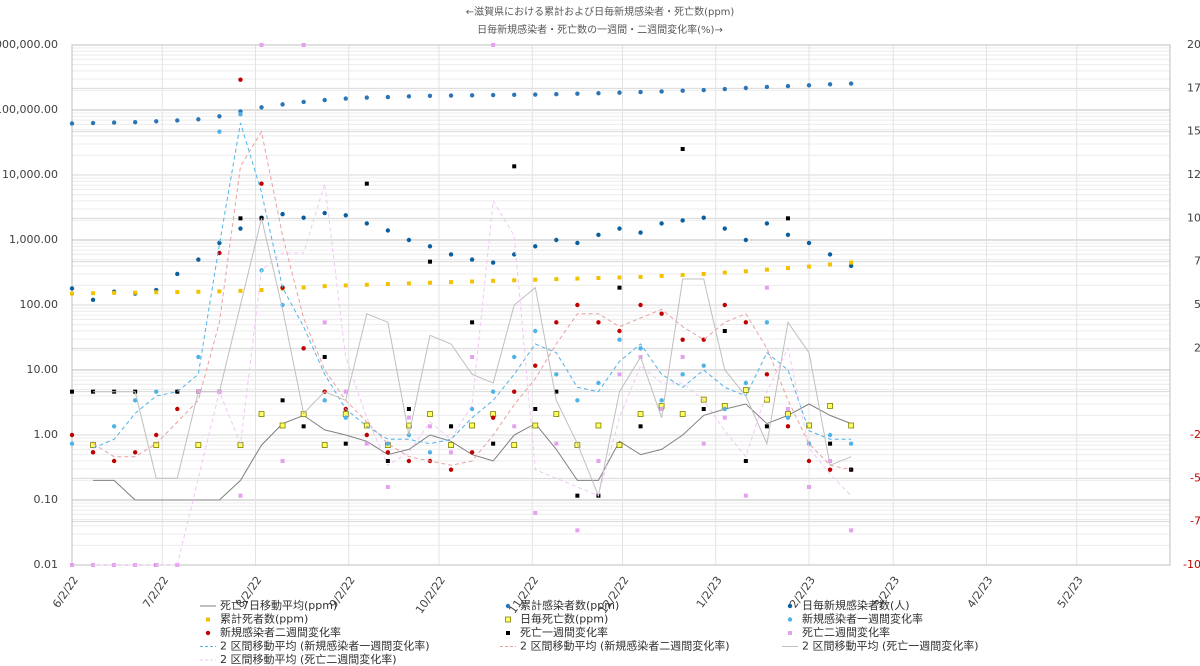  Describe the element at coordinates (1195, 477) in the screenshot. I see `y2-tick-label: -50` at that location.